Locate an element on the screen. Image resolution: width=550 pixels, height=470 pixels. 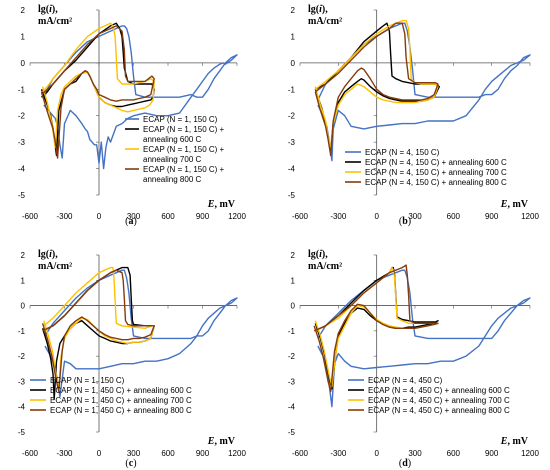
legend-label: ECAP (N = 4, 150 C) + annealing 800 C is located at coordinates (436, 182).